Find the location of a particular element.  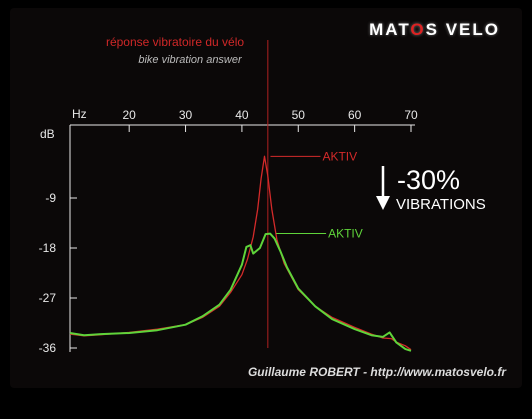

x-axis-label: Hz is located at coordinates (79, 114).